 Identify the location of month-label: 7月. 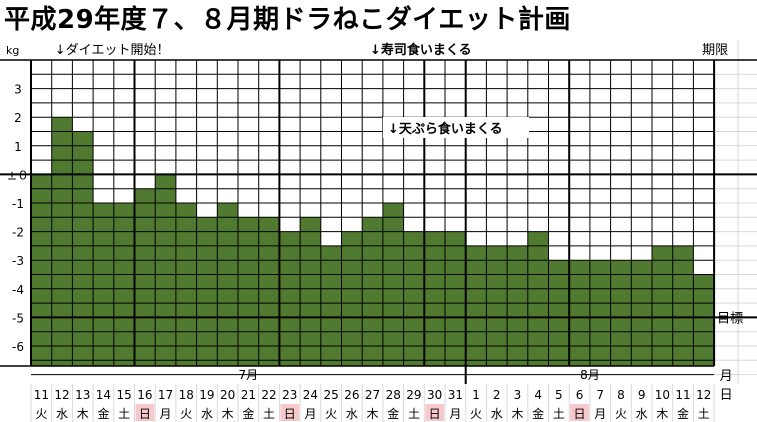
(249, 375).